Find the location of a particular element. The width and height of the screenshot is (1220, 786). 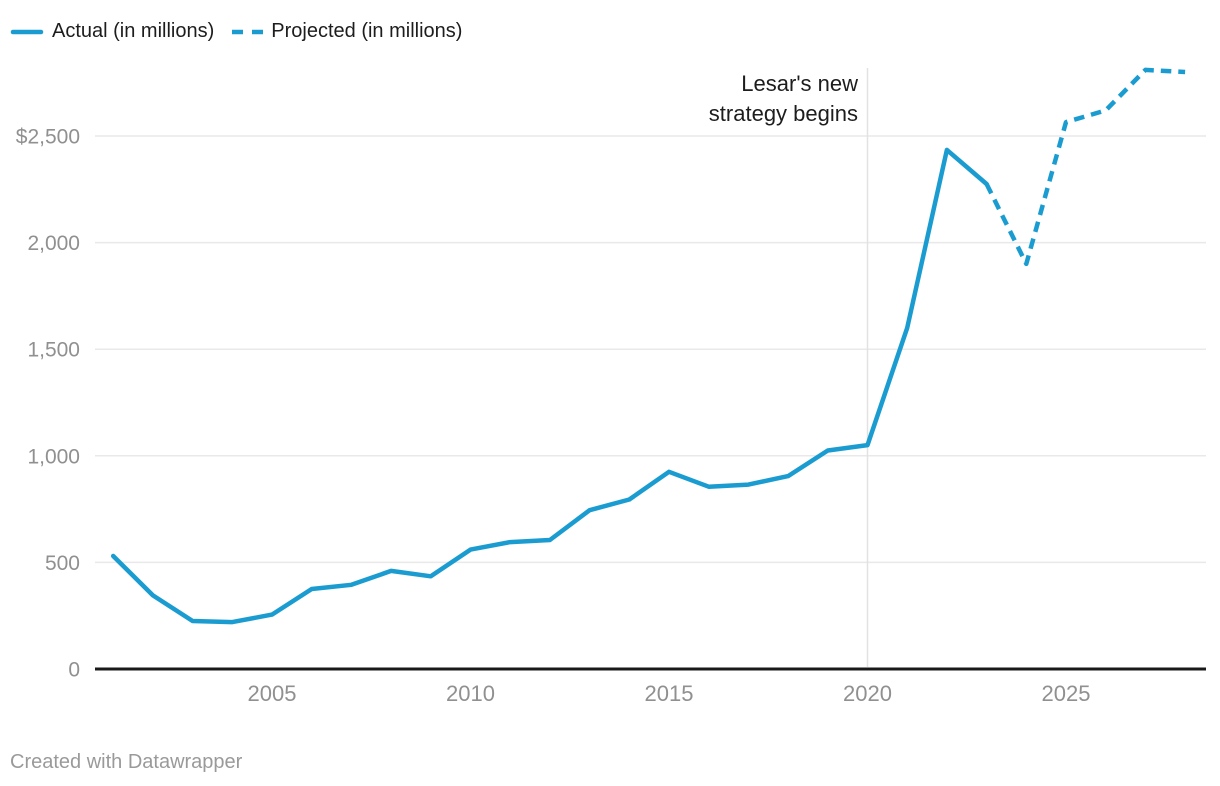

x-tick-label: 2025 is located at coordinates (1066, 693).